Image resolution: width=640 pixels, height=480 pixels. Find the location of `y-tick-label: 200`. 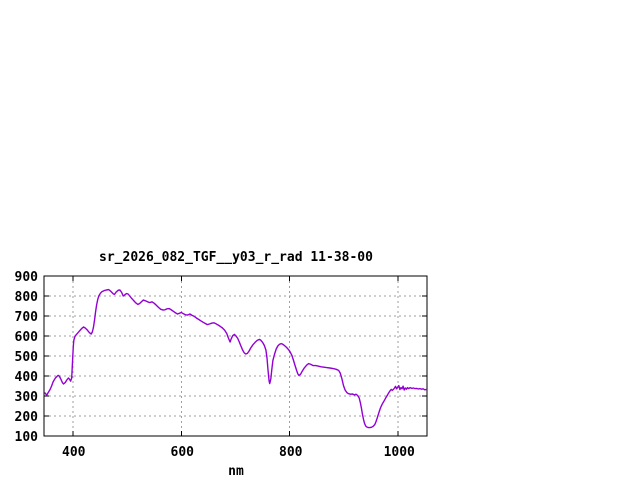

y-tick-label: 200 is located at coordinates (27, 417).